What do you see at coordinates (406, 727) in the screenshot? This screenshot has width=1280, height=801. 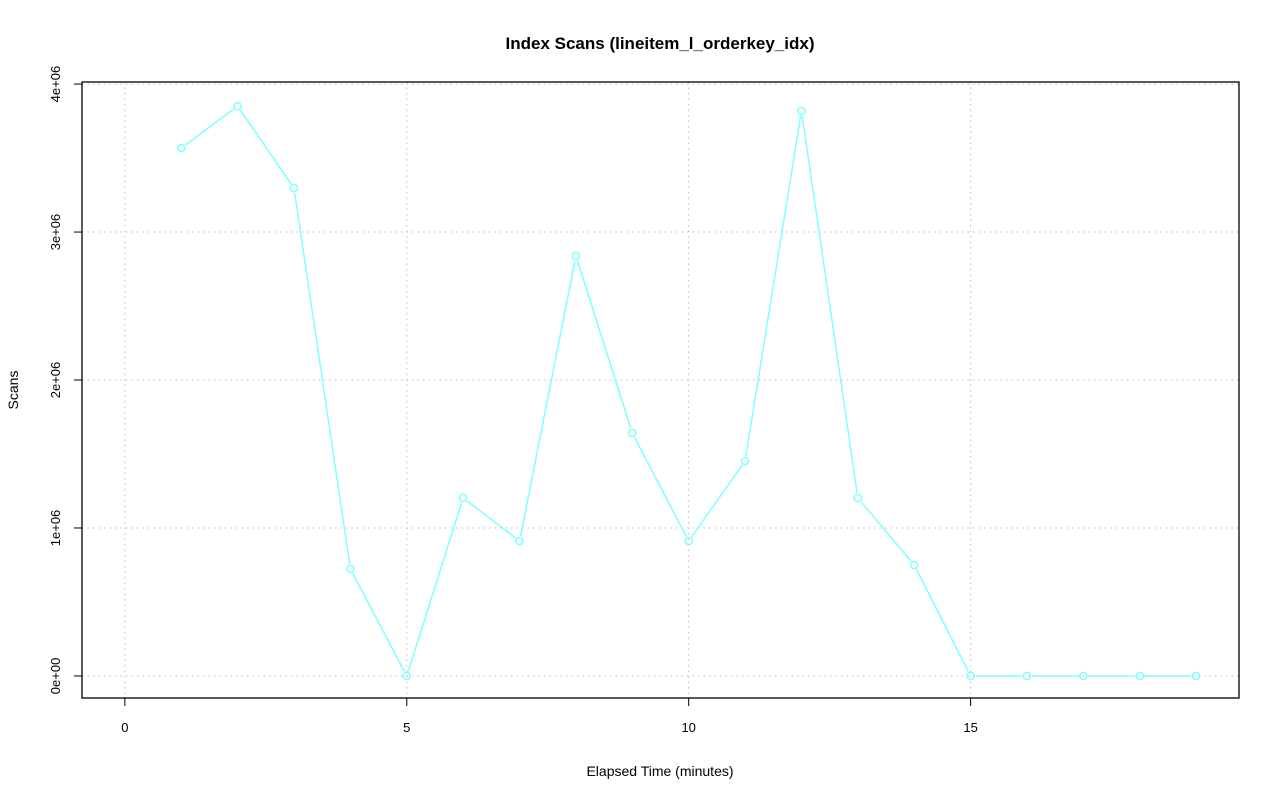 I see `x-tick-label: 5` at bounding box center [406, 727].